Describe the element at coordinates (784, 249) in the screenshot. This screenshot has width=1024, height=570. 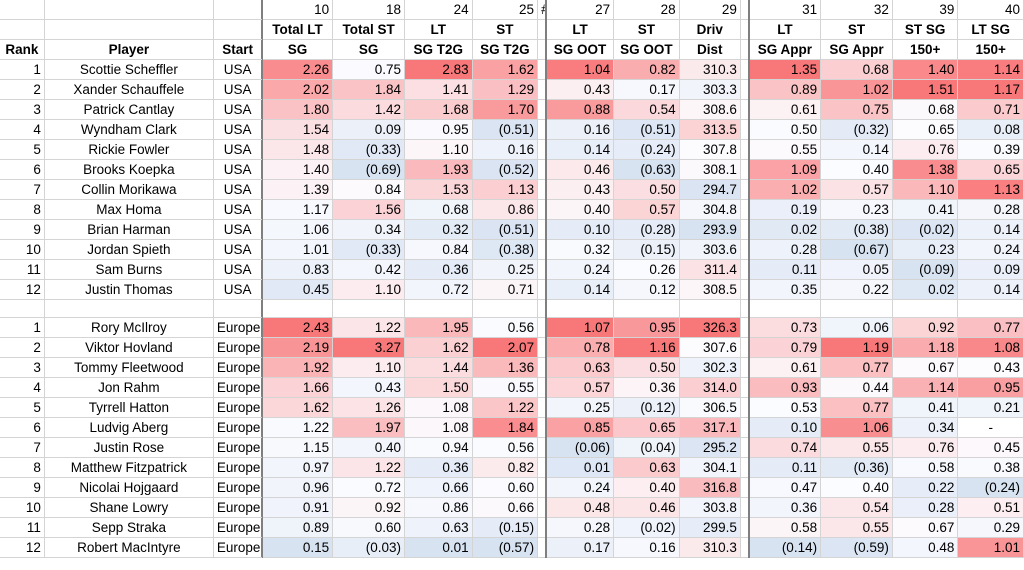
I see `stat-cell: 0.28` at that location.